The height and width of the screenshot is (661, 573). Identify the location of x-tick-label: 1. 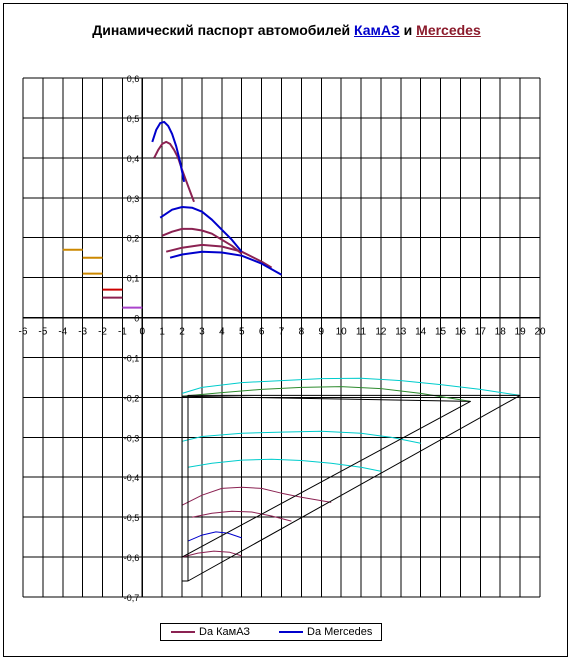
(162, 332).